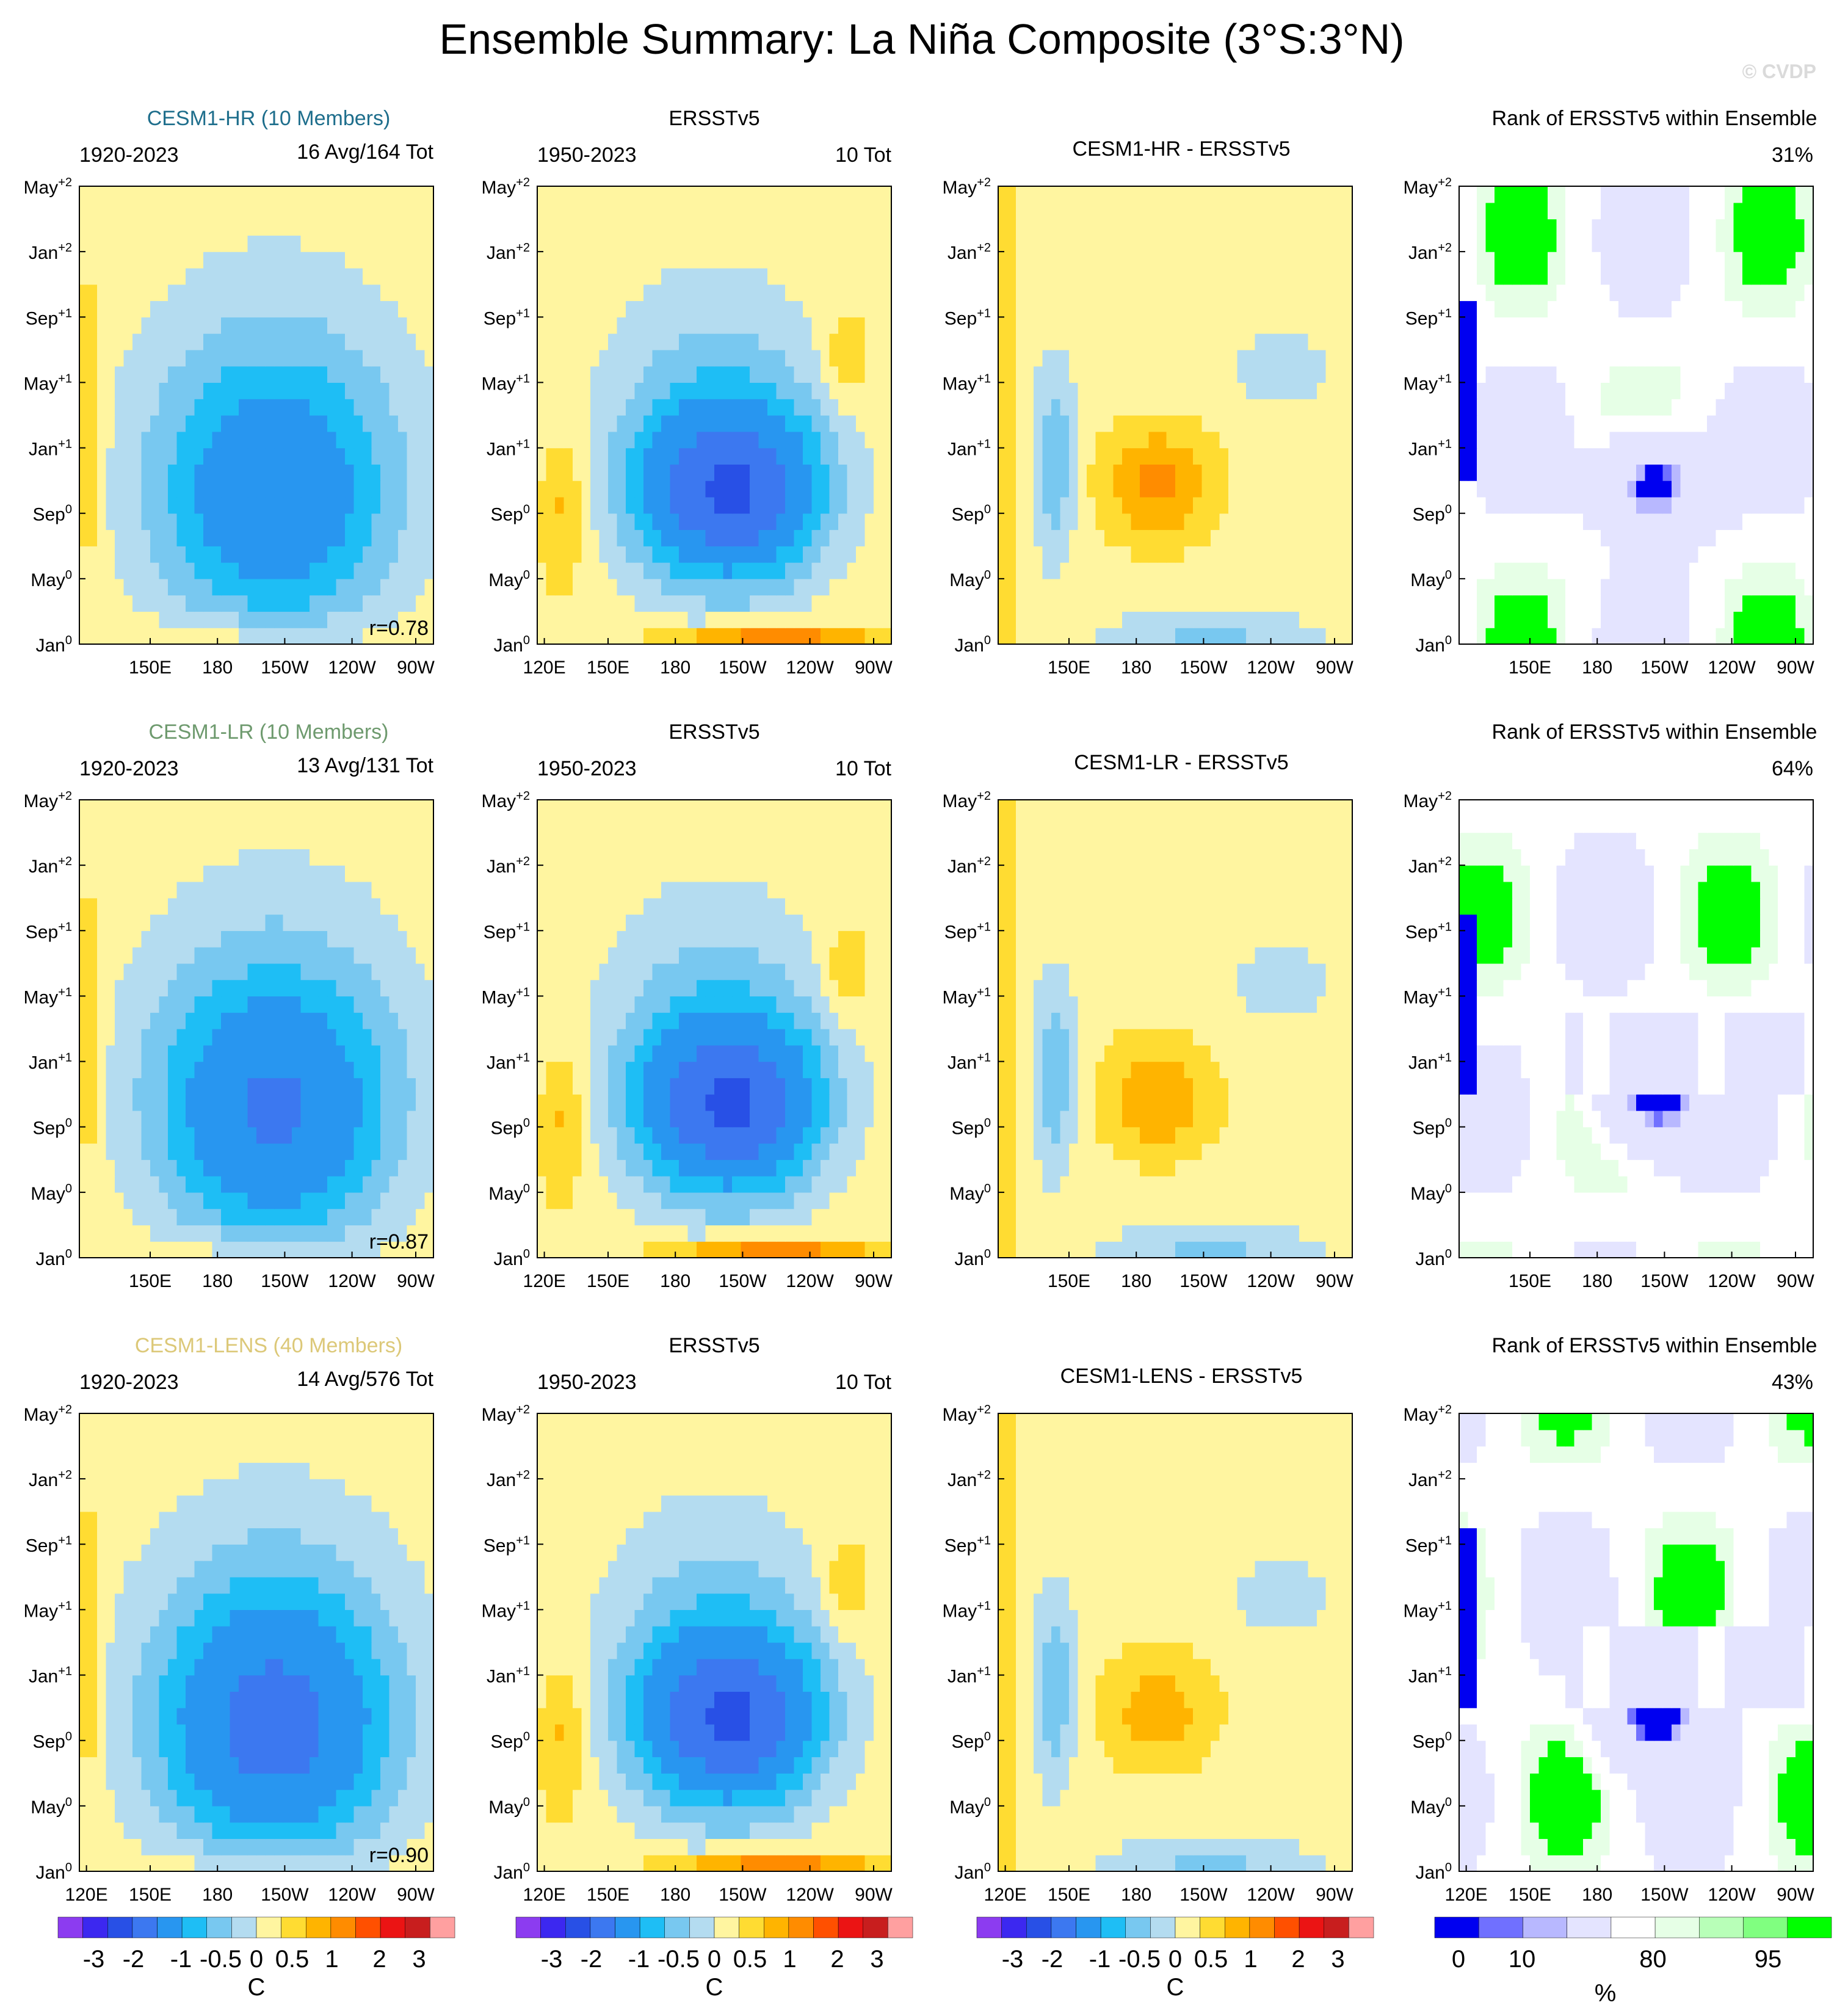 This screenshot has width=1848, height=2016. I want to click on difference-label: CESM1-HR - ERSSTv5, so click(1181, 149).